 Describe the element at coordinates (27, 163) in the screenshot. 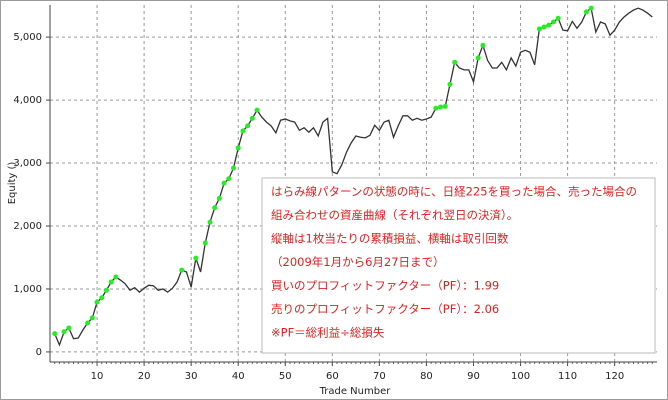

I see `y-tick-label: 3,000` at that location.